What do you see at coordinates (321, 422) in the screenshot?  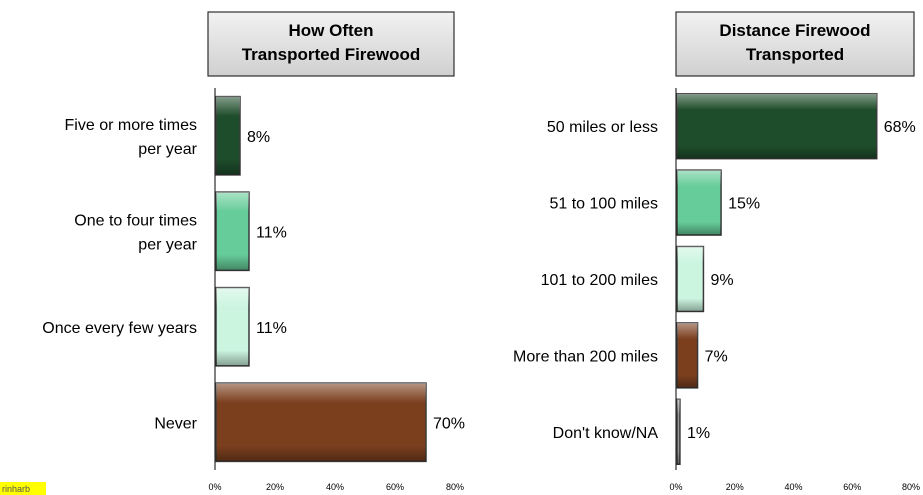 I see `how-often-bar-4-shade` at bounding box center [321, 422].